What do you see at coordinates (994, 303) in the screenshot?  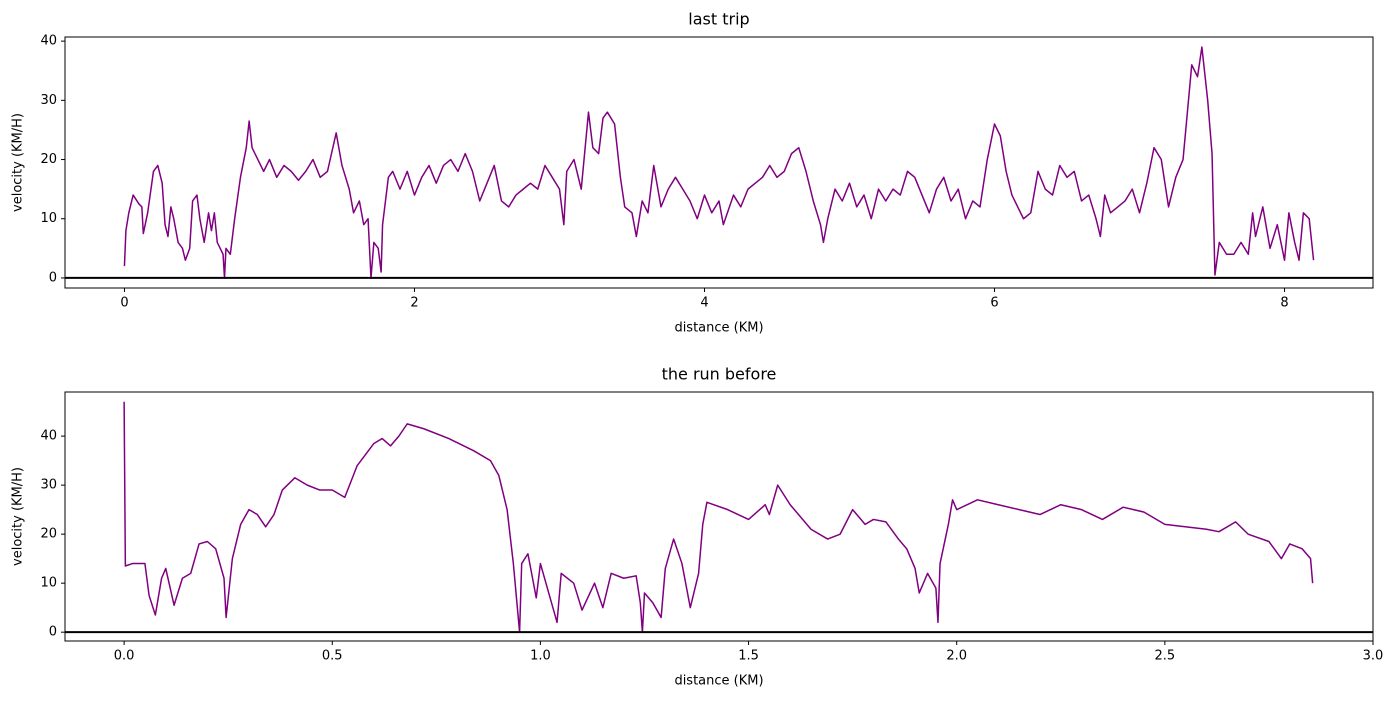 I see `x-tick-label: 6` at bounding box center [994, 303].